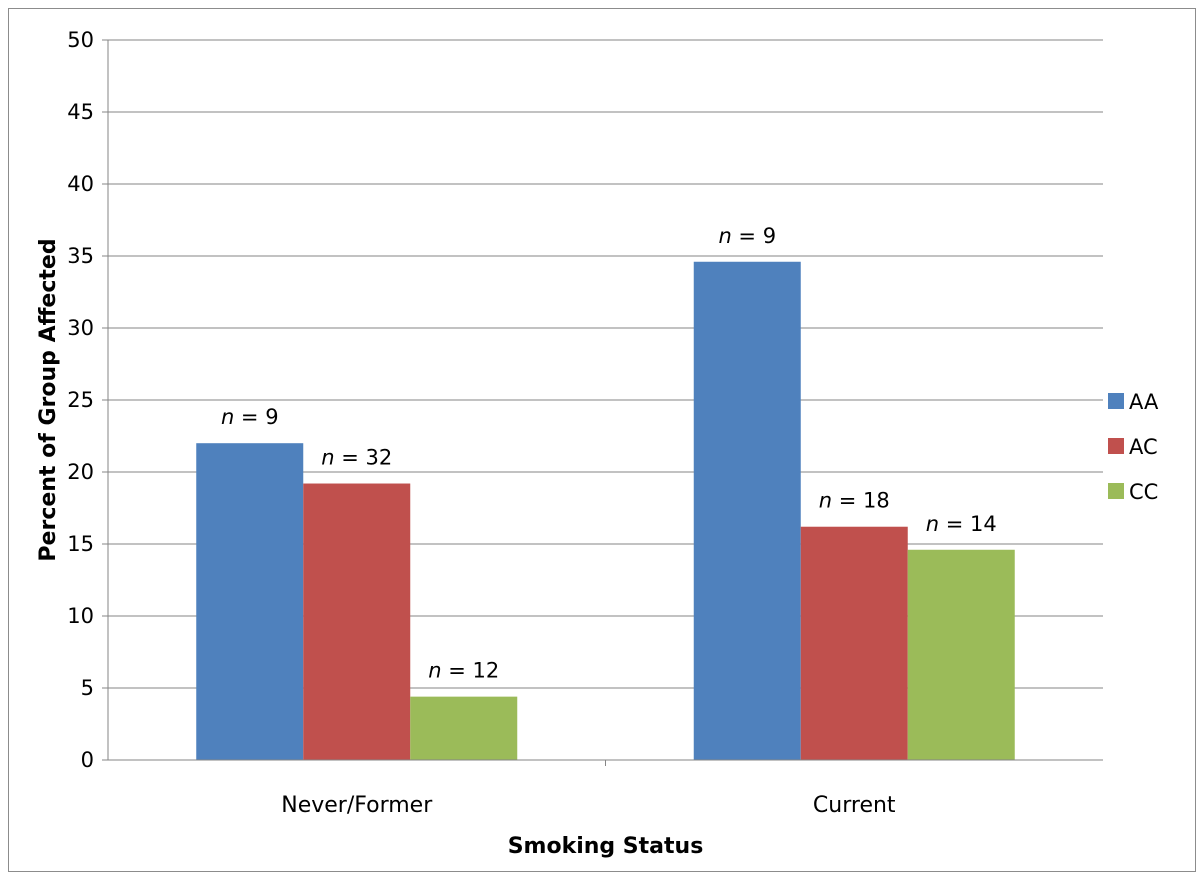 The height and width of the screenshot is (879, 1202). Describe the element at coordinates (1143, 492) in the screenshot. I see `legend-label: CC` at that location.